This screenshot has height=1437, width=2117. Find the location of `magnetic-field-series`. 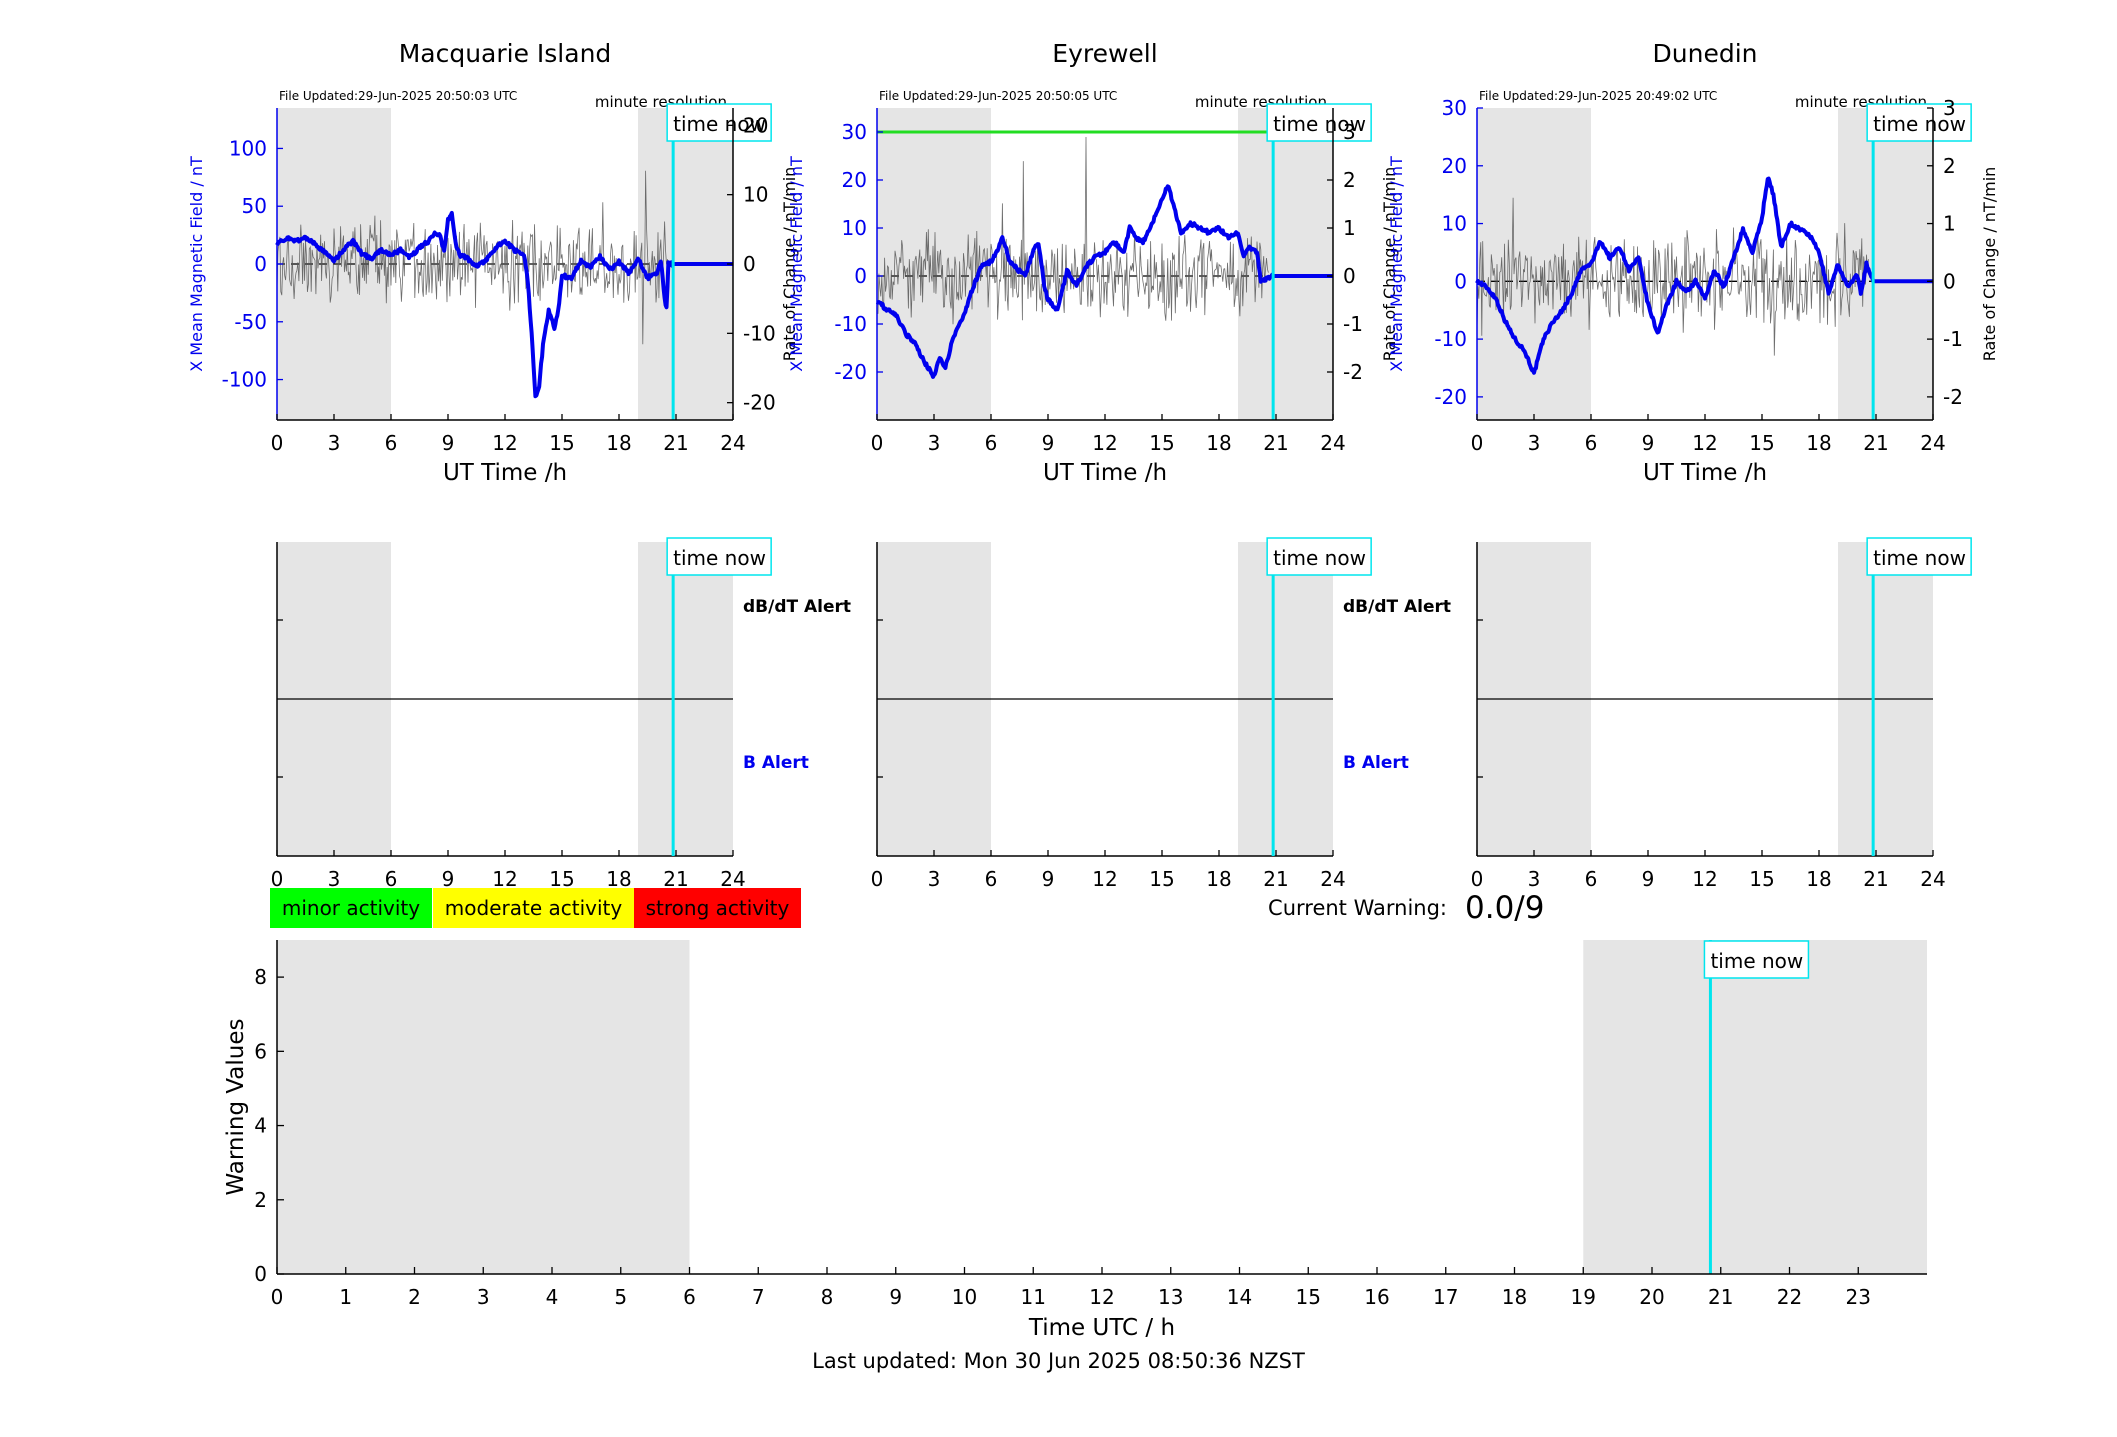

magnetic-field-series is located at coordinates (505, 304).